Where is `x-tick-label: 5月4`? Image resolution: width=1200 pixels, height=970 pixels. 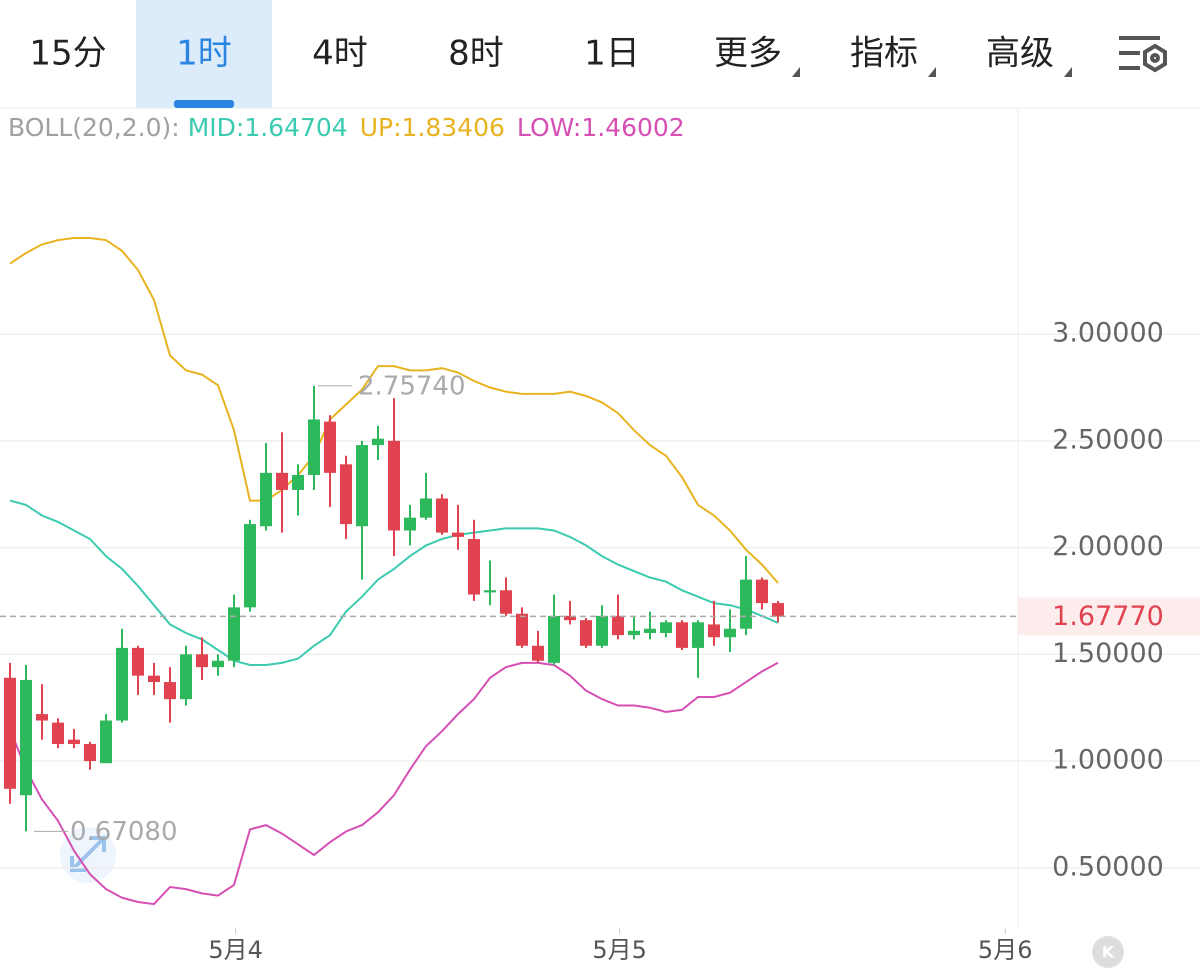 x-tick-label: 5月4 is located at coordinates (235, 950).